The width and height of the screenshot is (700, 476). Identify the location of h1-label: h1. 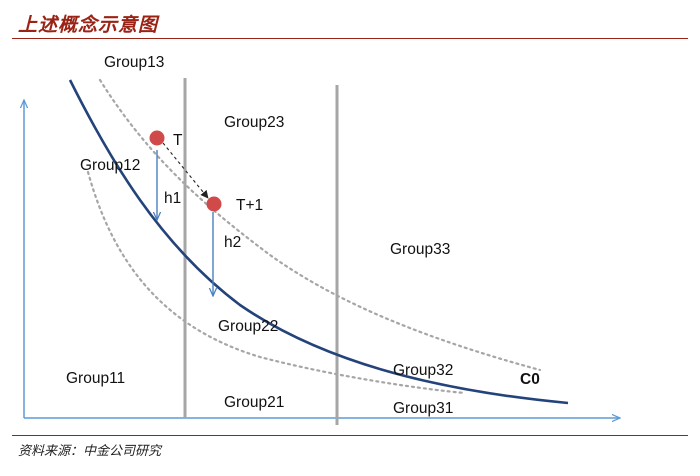
(172, 198).